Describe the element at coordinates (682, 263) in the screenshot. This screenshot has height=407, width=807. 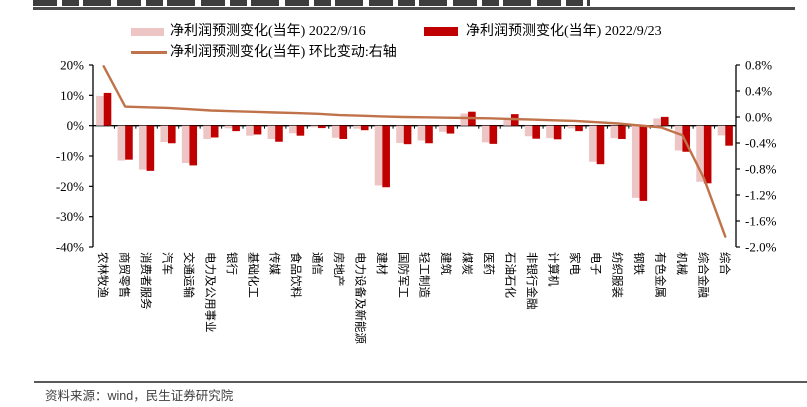
I see `category-label: 机械` at that location.